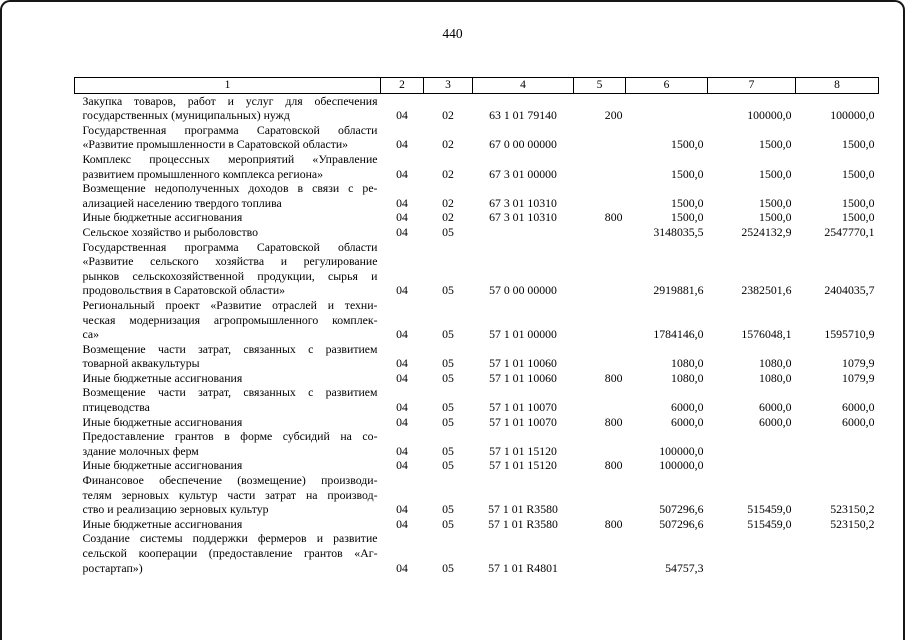  I want to click on cell-col6: 6000,0, so click(687, 407).